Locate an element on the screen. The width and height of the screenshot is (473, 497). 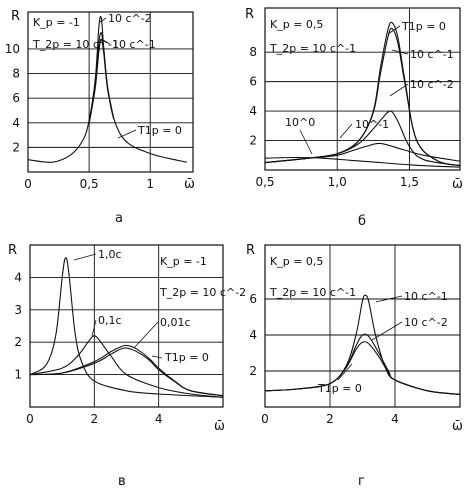
panel-d-curves is located at coordinates (362, 344).